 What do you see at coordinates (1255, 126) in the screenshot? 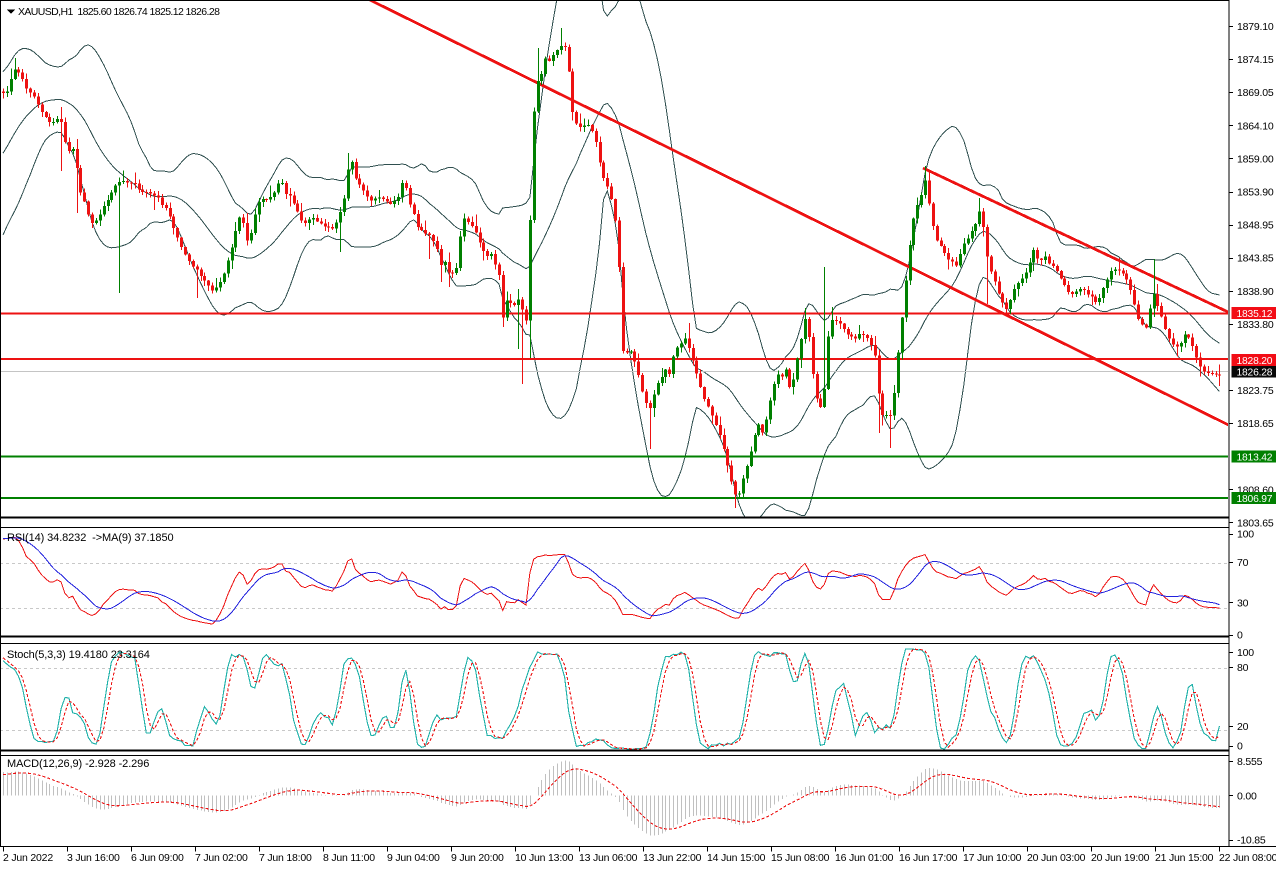
I see `svg-text: 1864.10` at bounding box center [1255, 126].